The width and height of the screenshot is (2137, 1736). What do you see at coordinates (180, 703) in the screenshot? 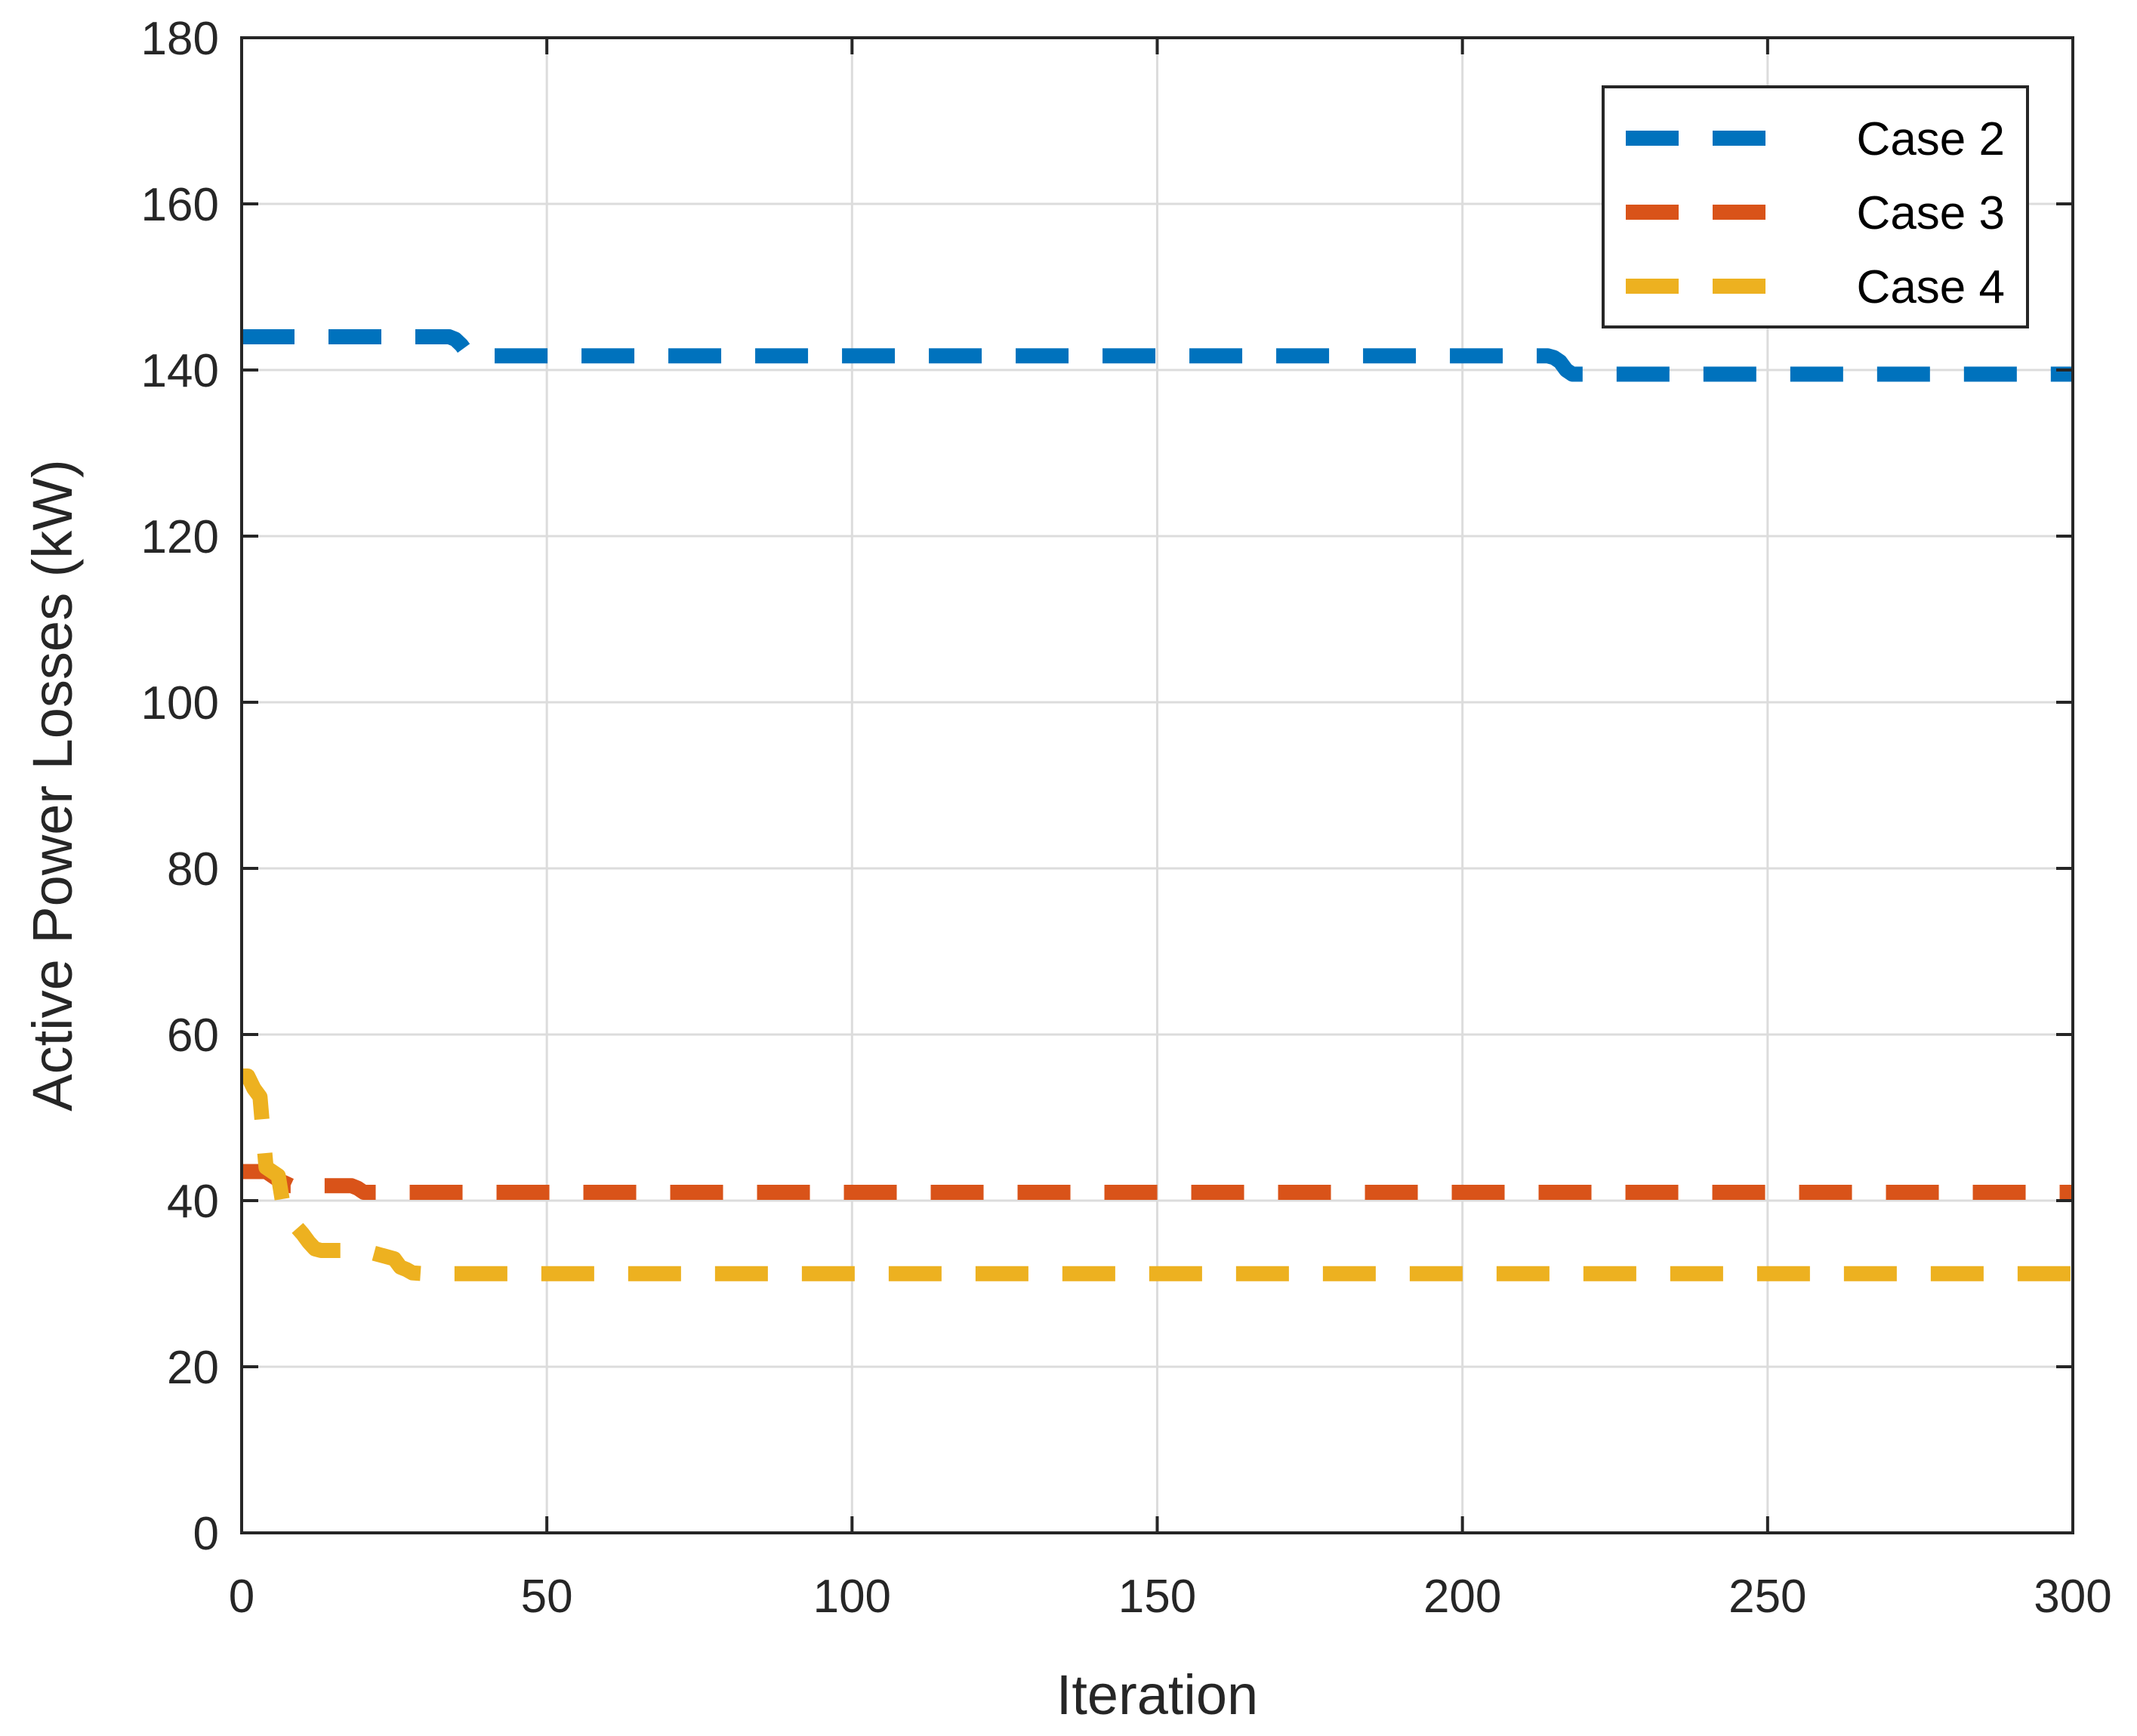
I see `y-tick-label: 100` at bounding box center [180, 703].